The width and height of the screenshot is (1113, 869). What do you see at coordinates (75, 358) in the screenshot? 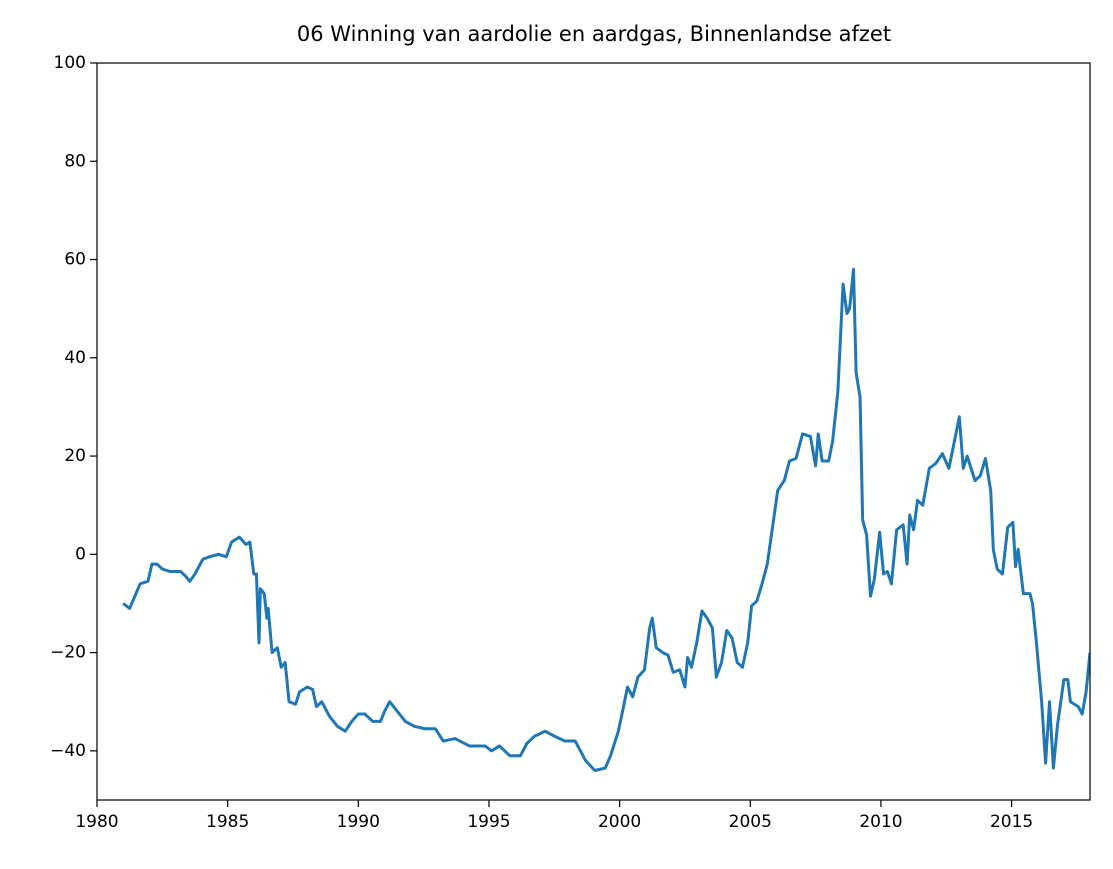
I see `y-tick-label: 40` at bounding box center [75, 358].